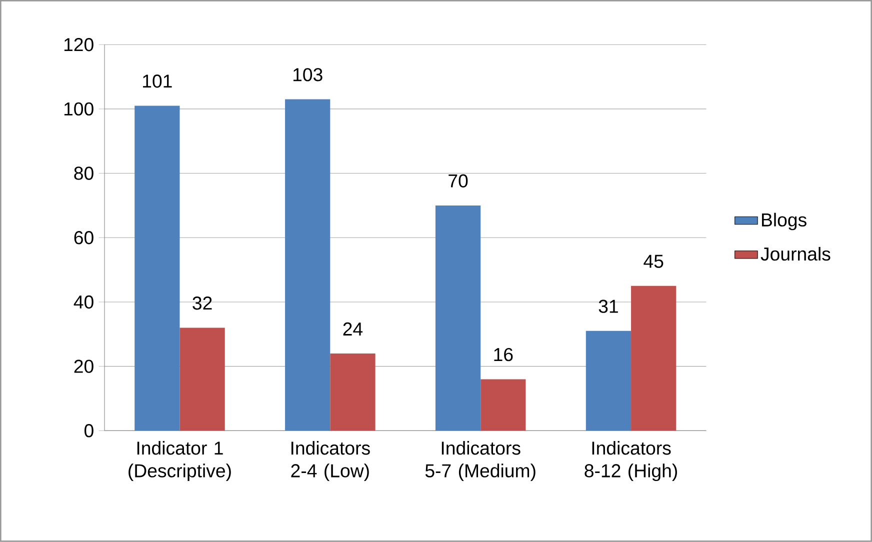 The image size is (872, 542). Describe the element at coordinates (84, 237) in the screenshot. I see `y-tick-label: 60` at that location.